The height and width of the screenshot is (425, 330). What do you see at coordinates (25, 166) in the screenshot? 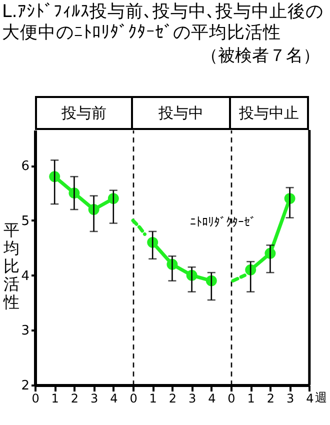
I see `y-tick-label: 6` at bounding box center [25, 166].